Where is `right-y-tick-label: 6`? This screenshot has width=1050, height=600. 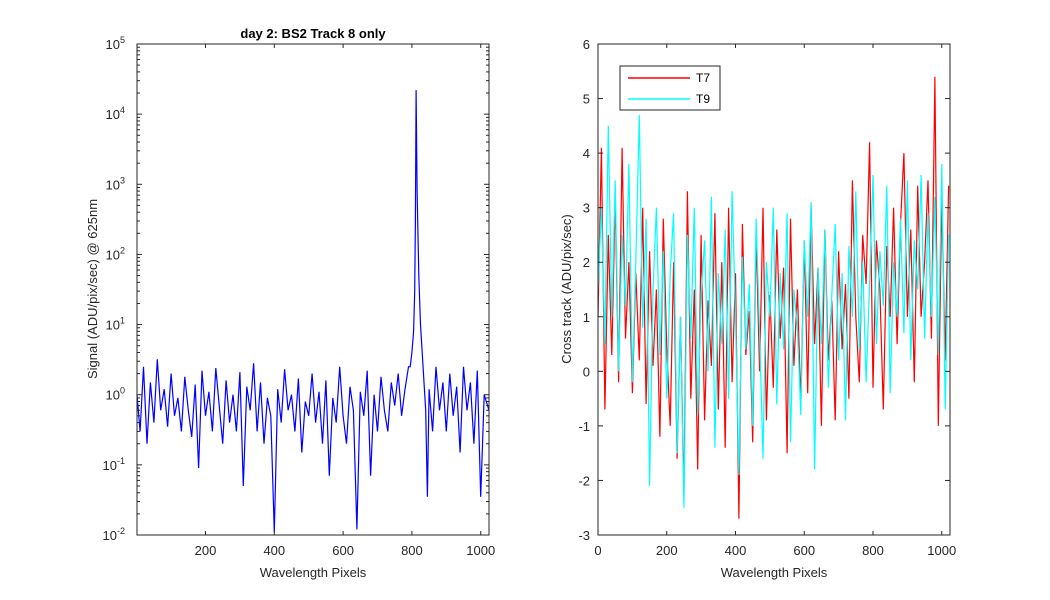 right-y-tick-label: 6 is located at coordinates (586, 44).